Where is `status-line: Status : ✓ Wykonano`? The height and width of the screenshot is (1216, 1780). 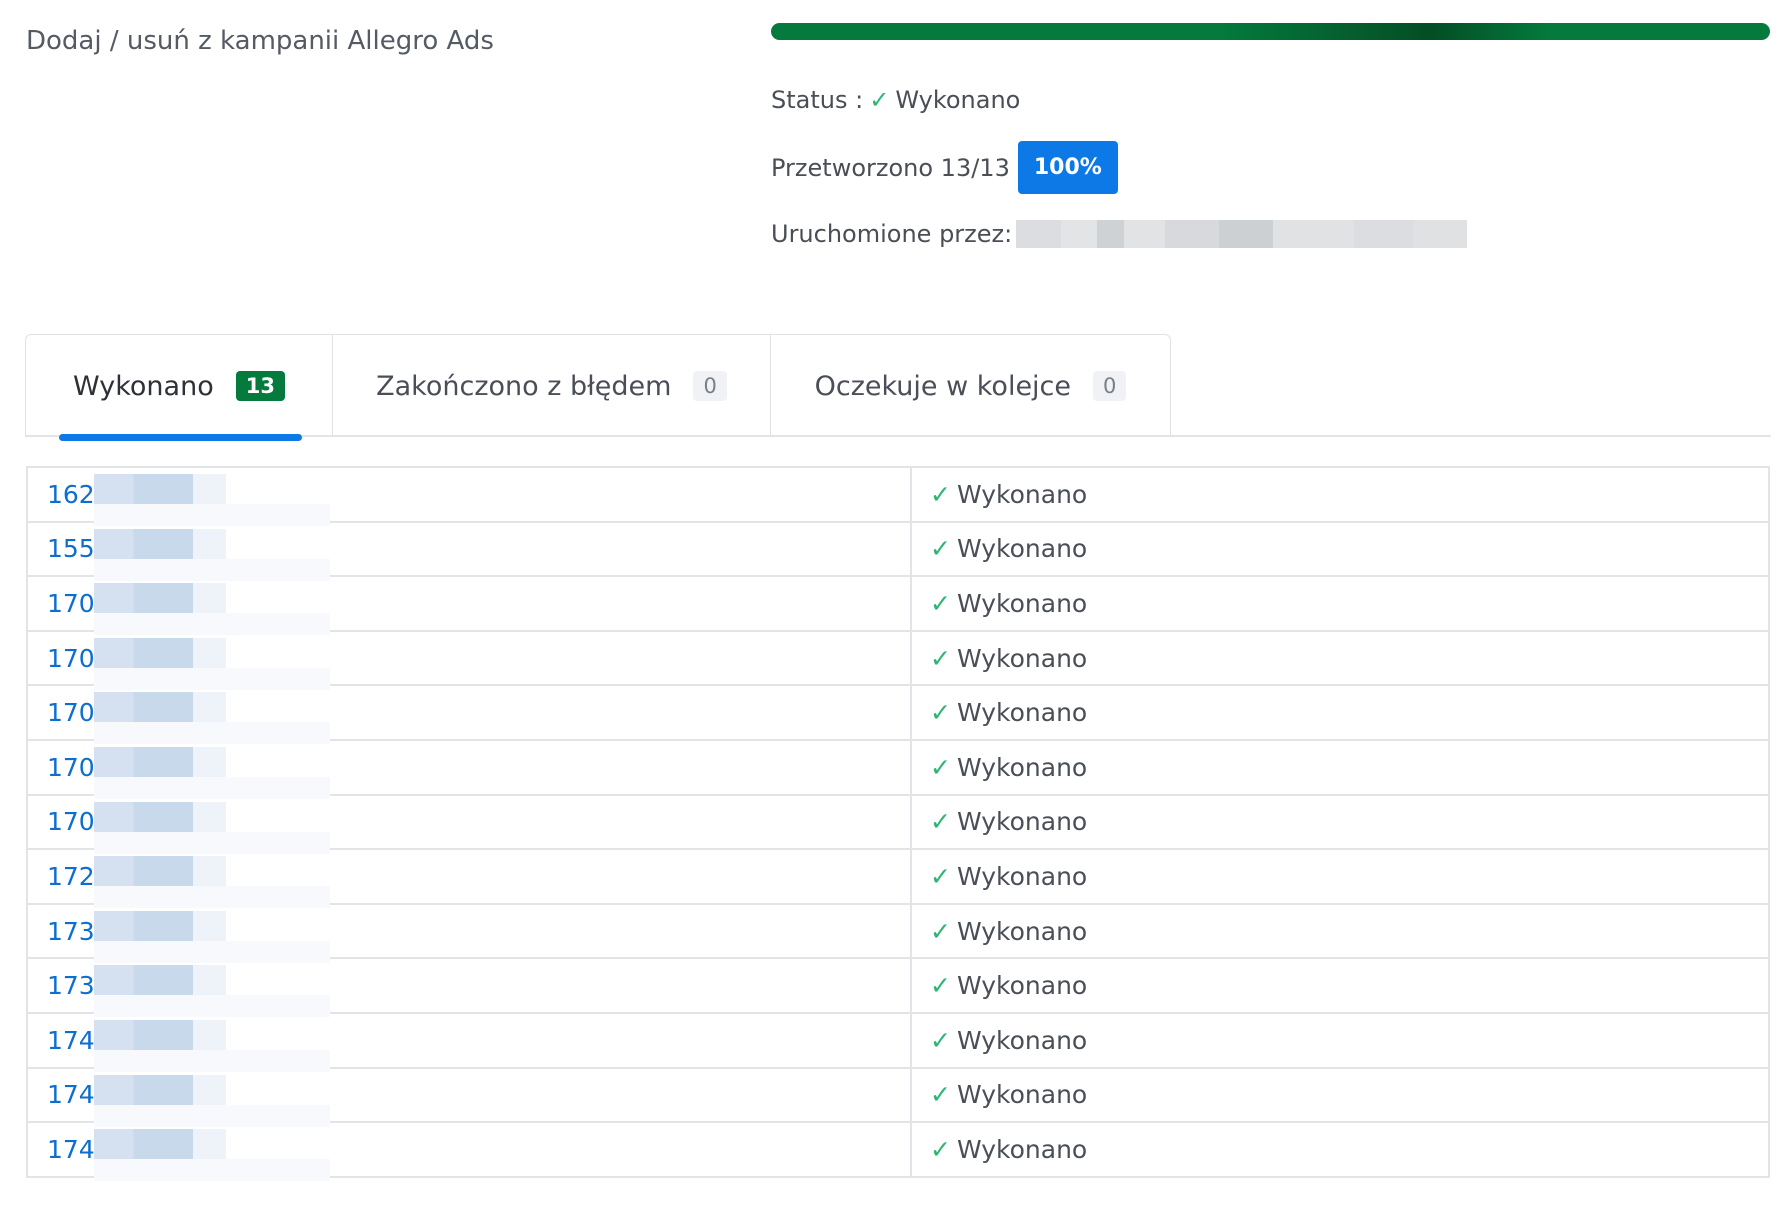 status-line: Status : ✓ Wykonano is located at coordinates (895, 100).